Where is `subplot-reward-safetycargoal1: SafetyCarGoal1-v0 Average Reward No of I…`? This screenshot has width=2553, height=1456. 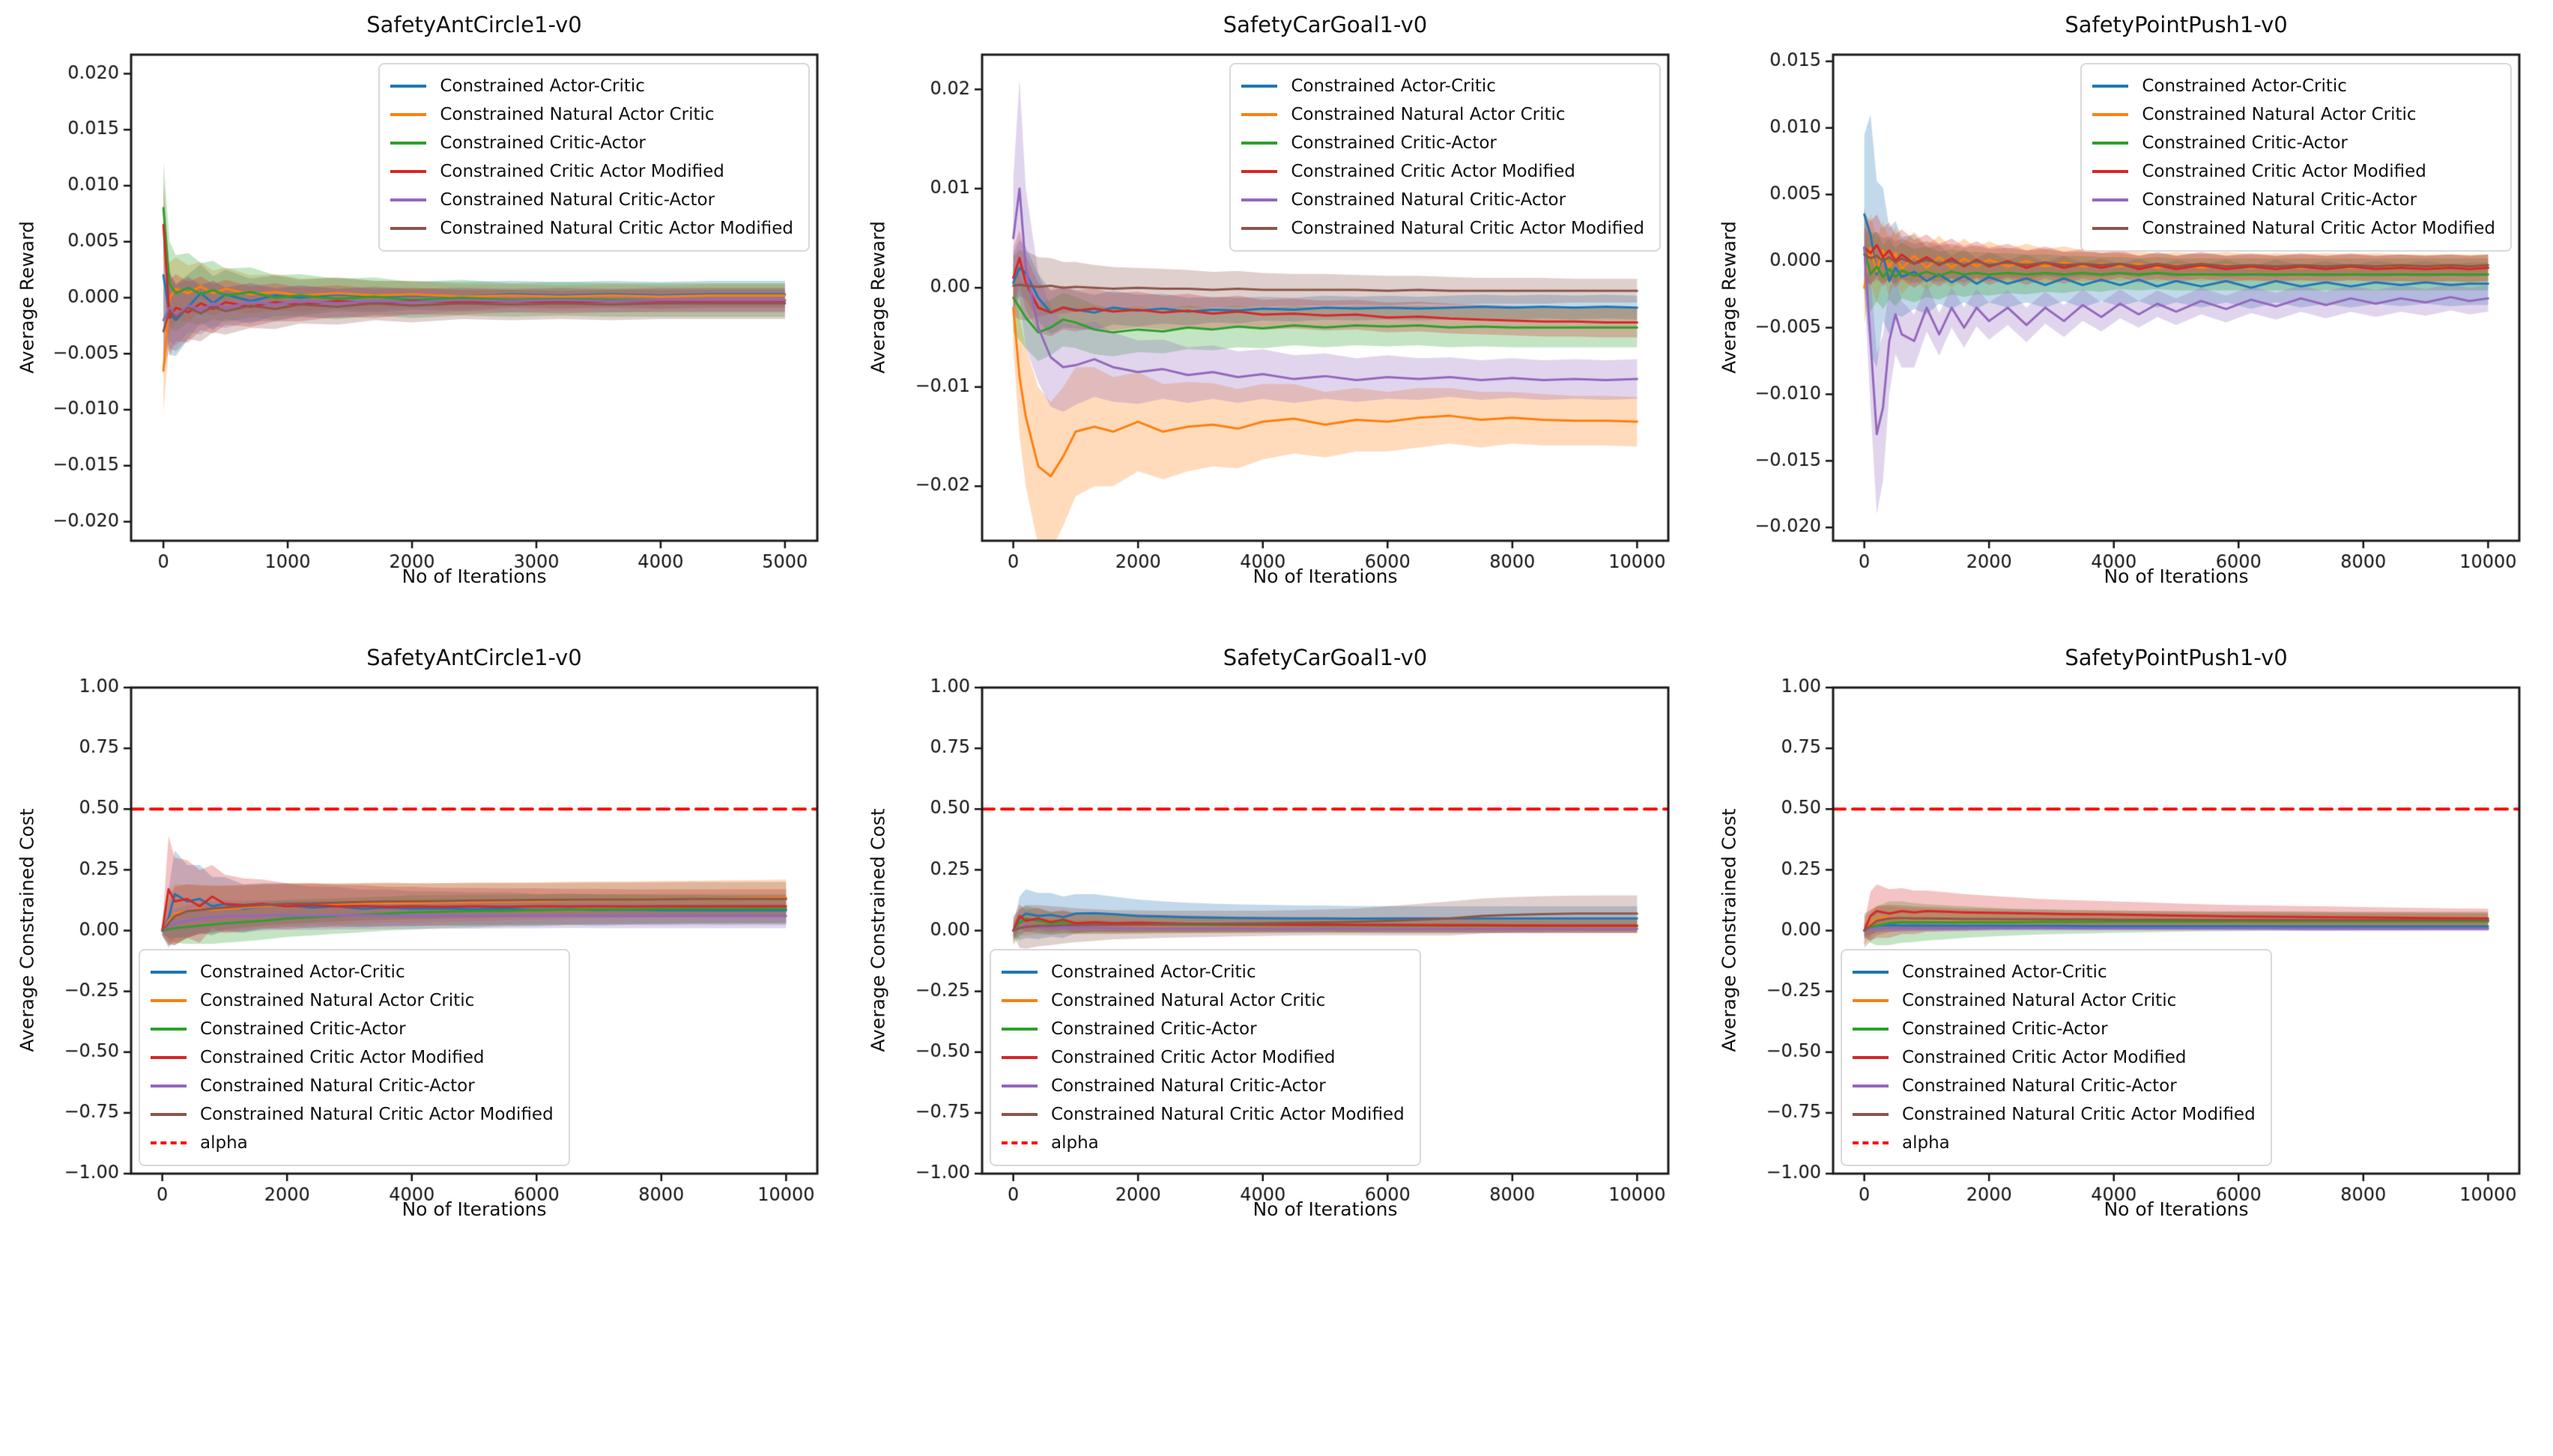 subplot-reward-safetycargoal1: SafetyCarGoal1-v0 Average Reward No of I… is located at coordinates (1276, 316).